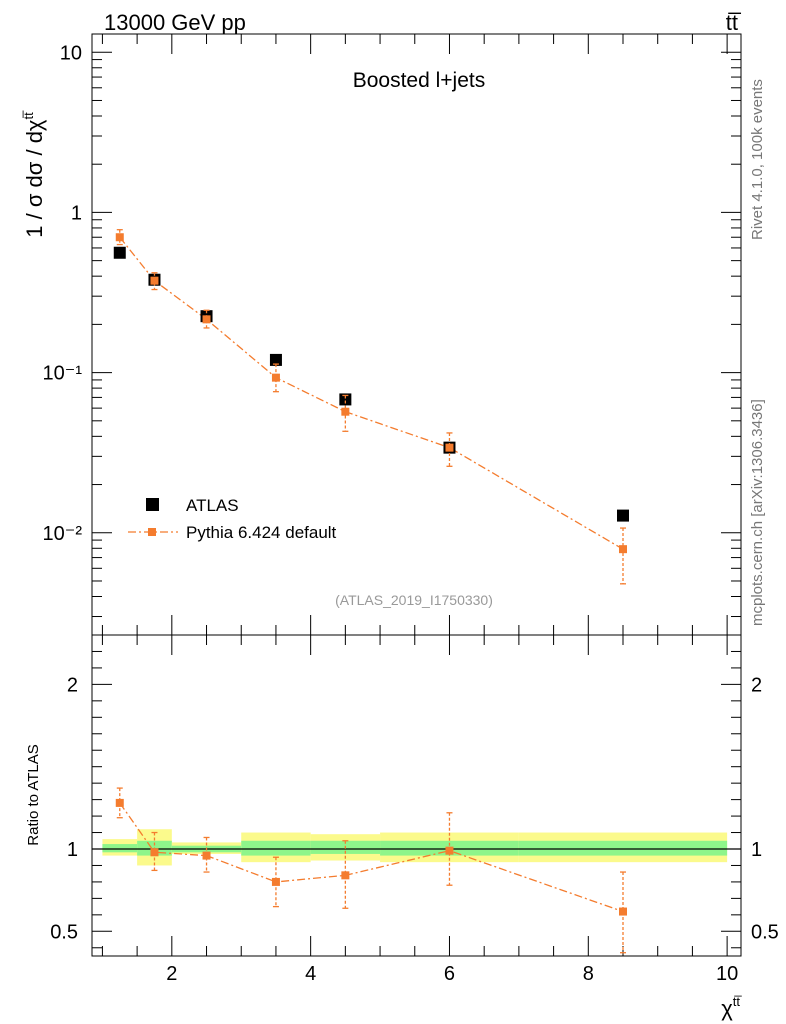  What do you see at coordinates (756, 685) in the screenshot?
I see `y-tick-label-ratio-right: 2` at bounding box center [756, 685].